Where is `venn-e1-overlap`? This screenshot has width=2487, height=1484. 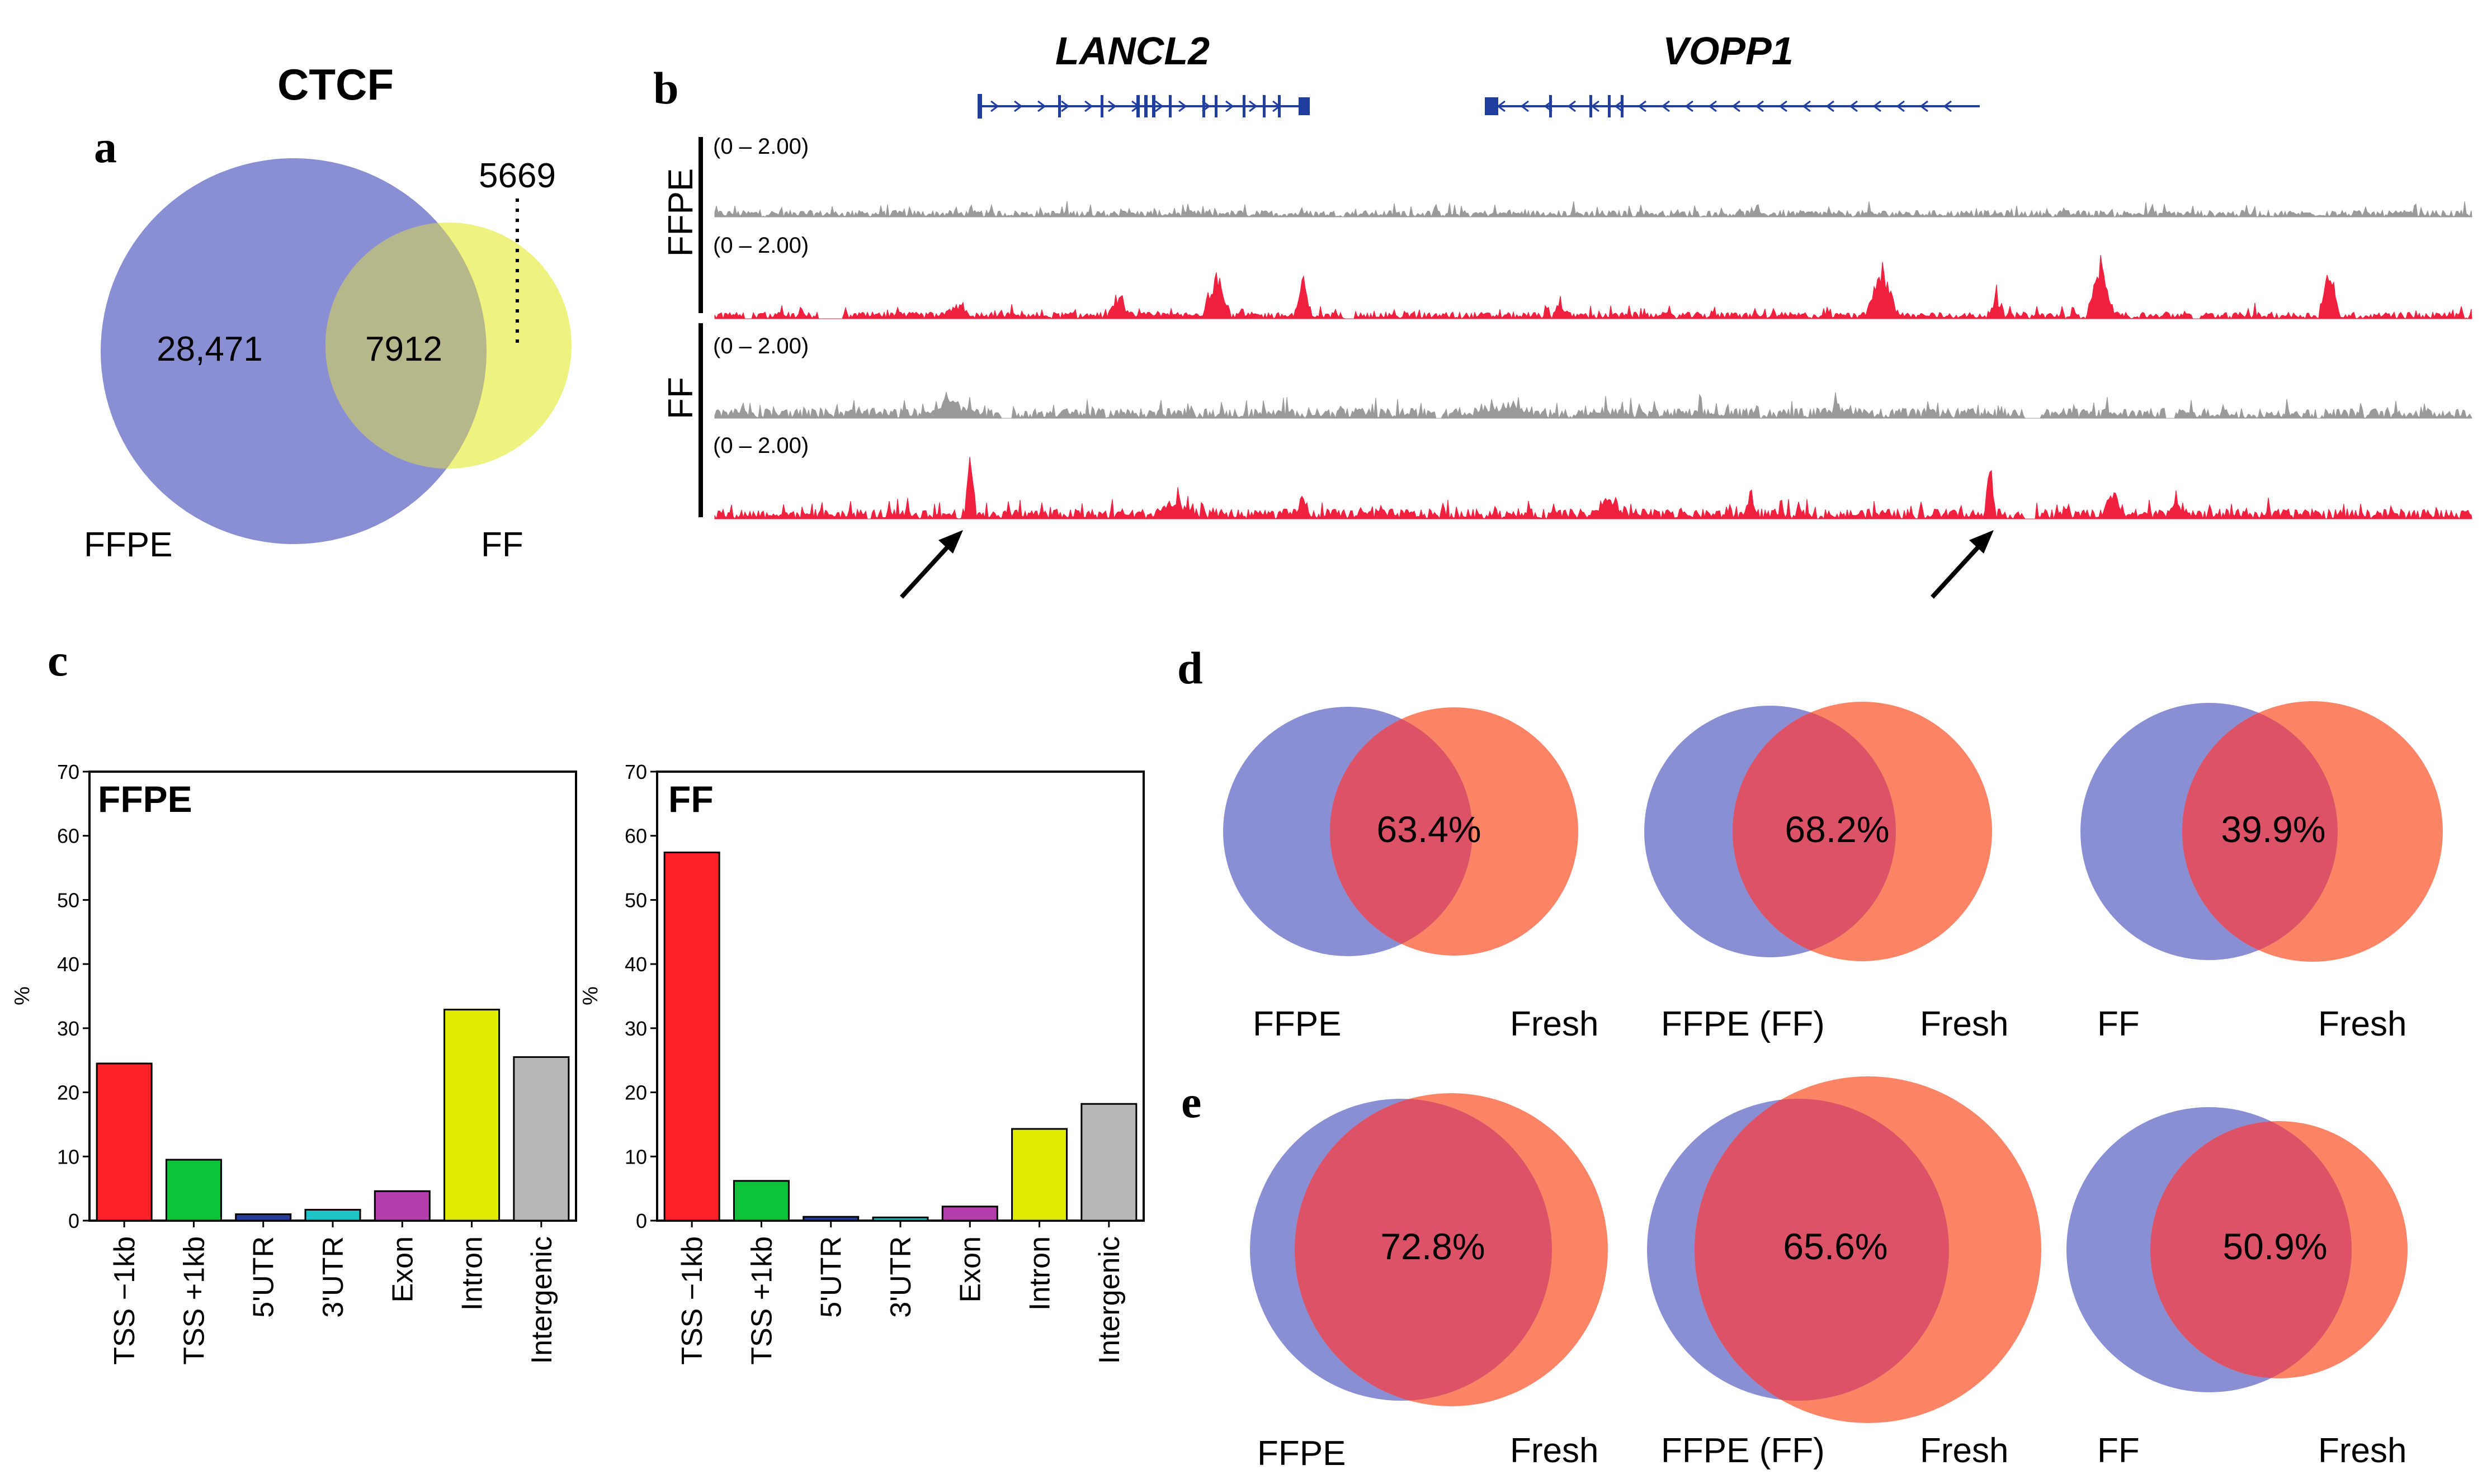
venn-e1-overlap is located at coordinates (1423, 1250).